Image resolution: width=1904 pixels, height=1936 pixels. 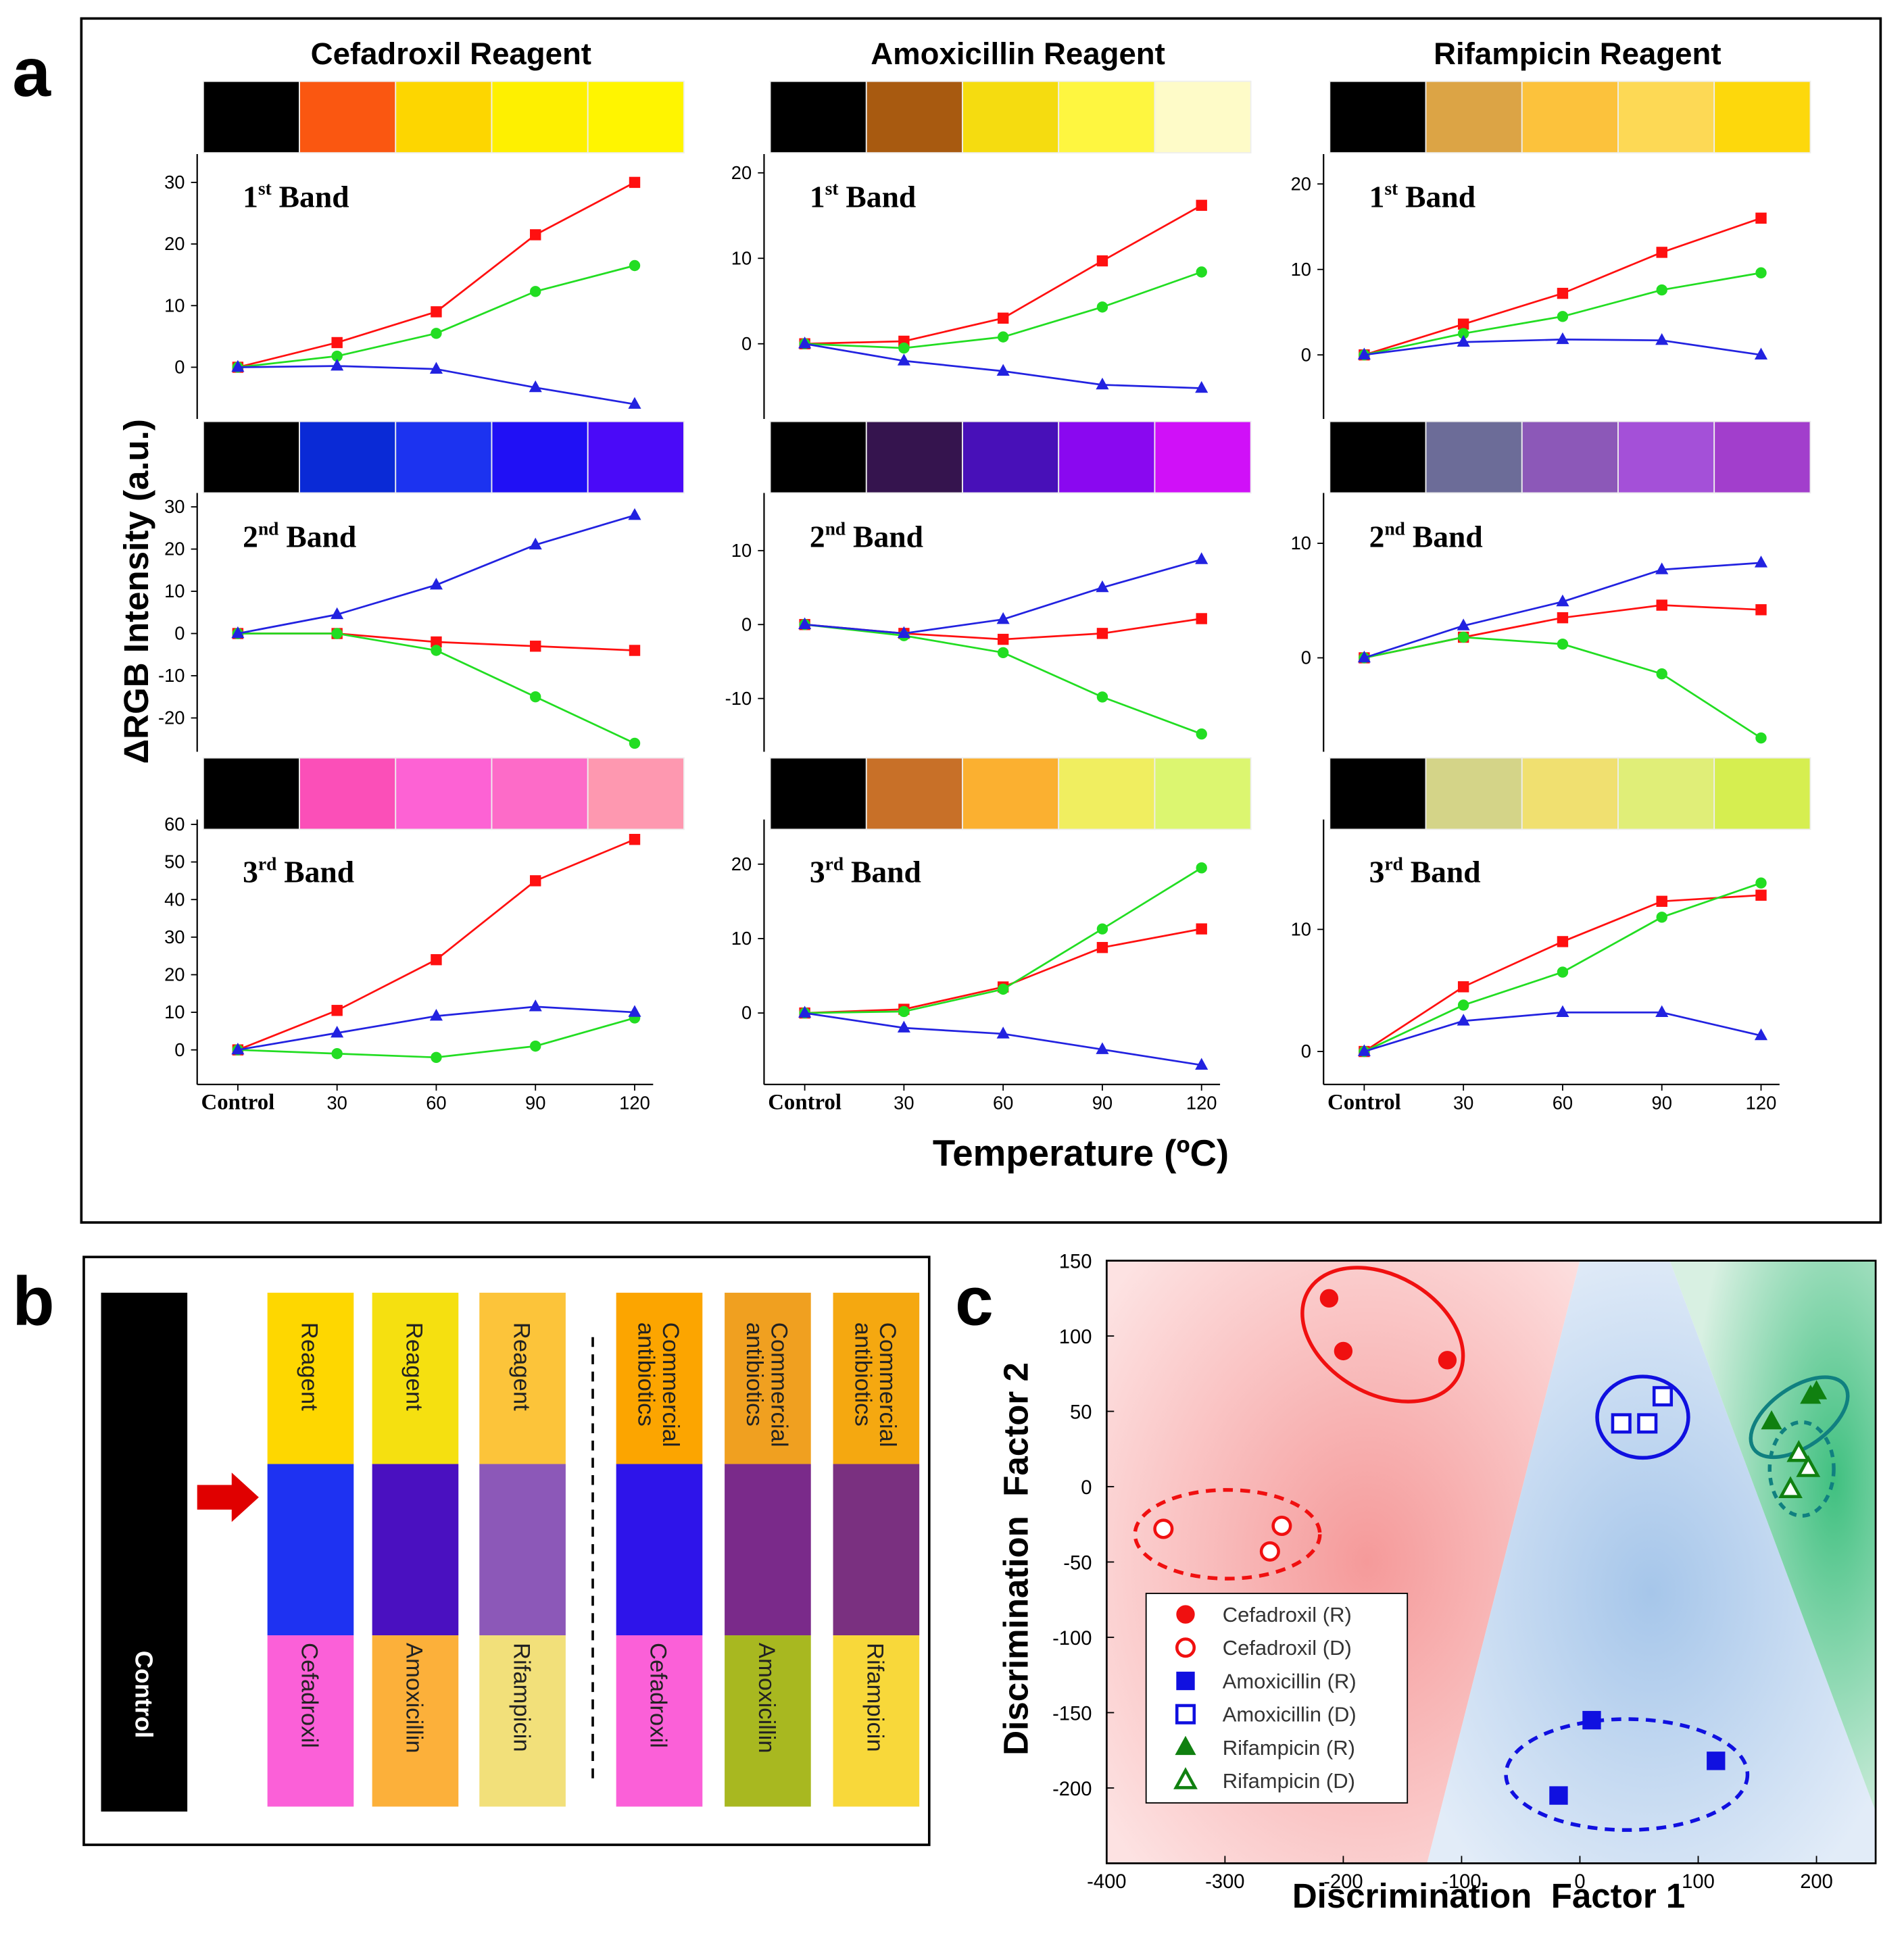 What do you see at coordinates (866, 535) in the screenshot?
I see `band-label: 2nd Band` at bounding box center [866, 535].